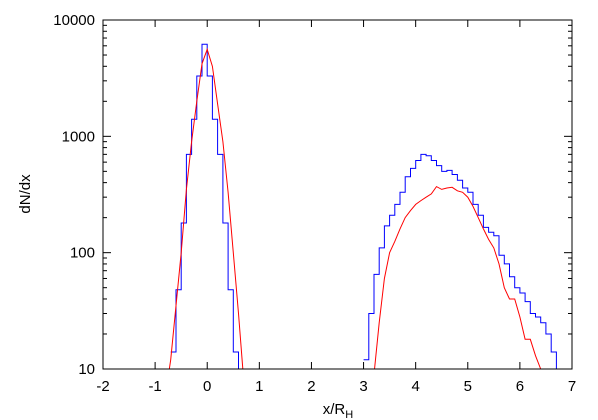 The image size is (598, 420). Describe the element at coordinates (82, 253) in the screenshot. I see `y-tick-label: 100` at that location.